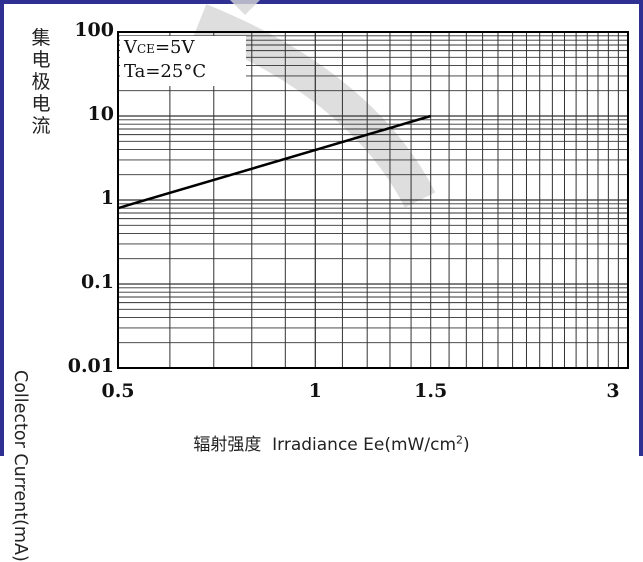 The height and width of the screenshot is (562, 643). I want to click on x-tick-label: 1, so click(315, 391).